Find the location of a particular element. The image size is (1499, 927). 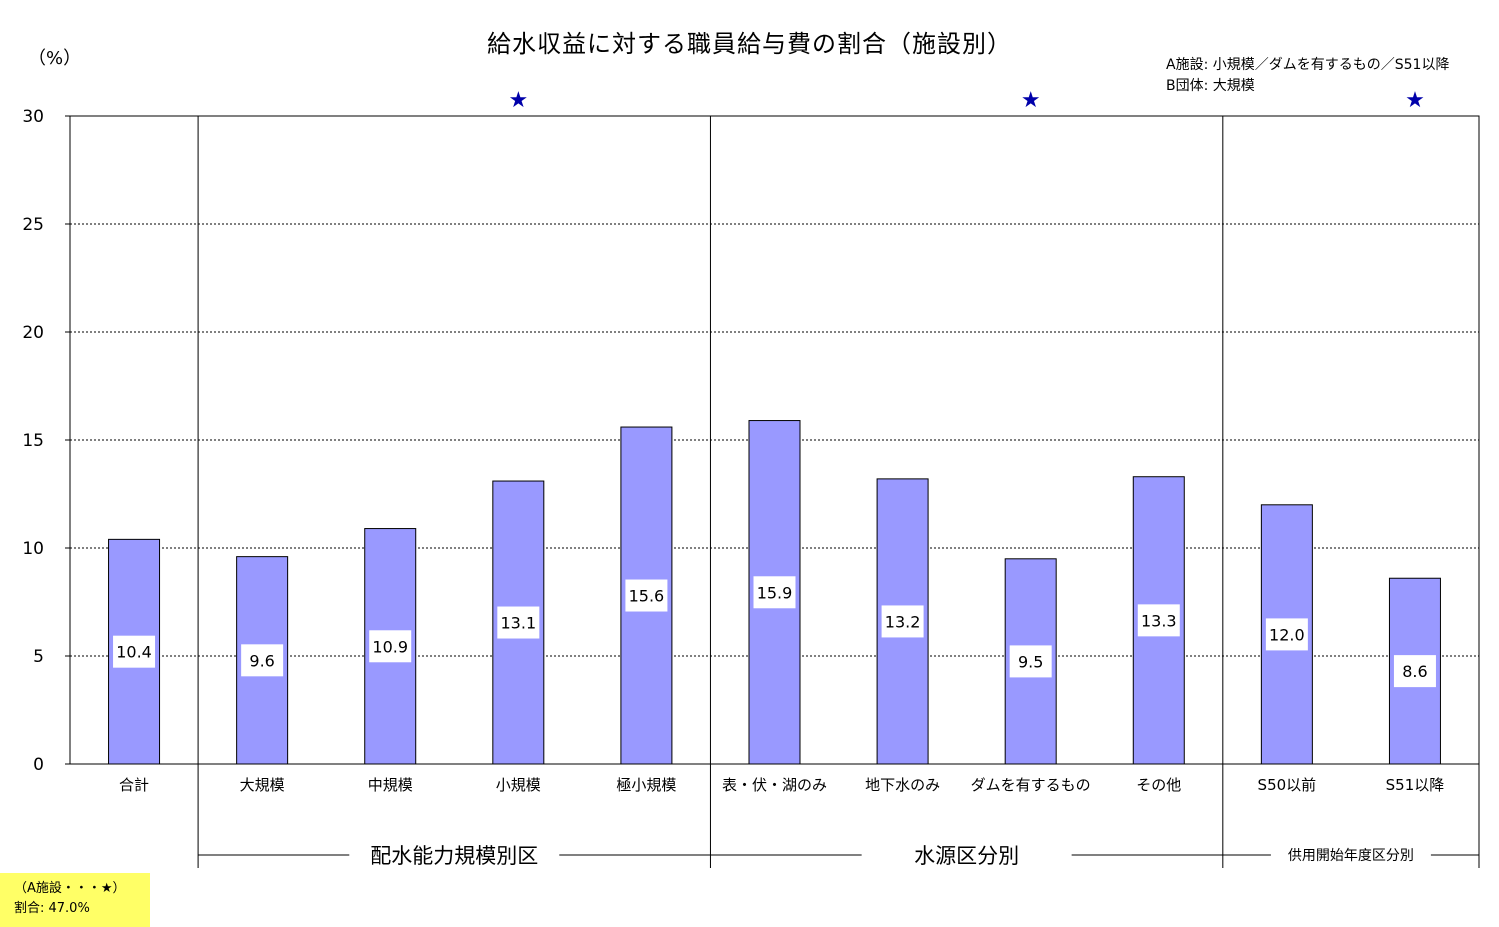

y-tick-label: 30 is located at coordinates (33, 117).